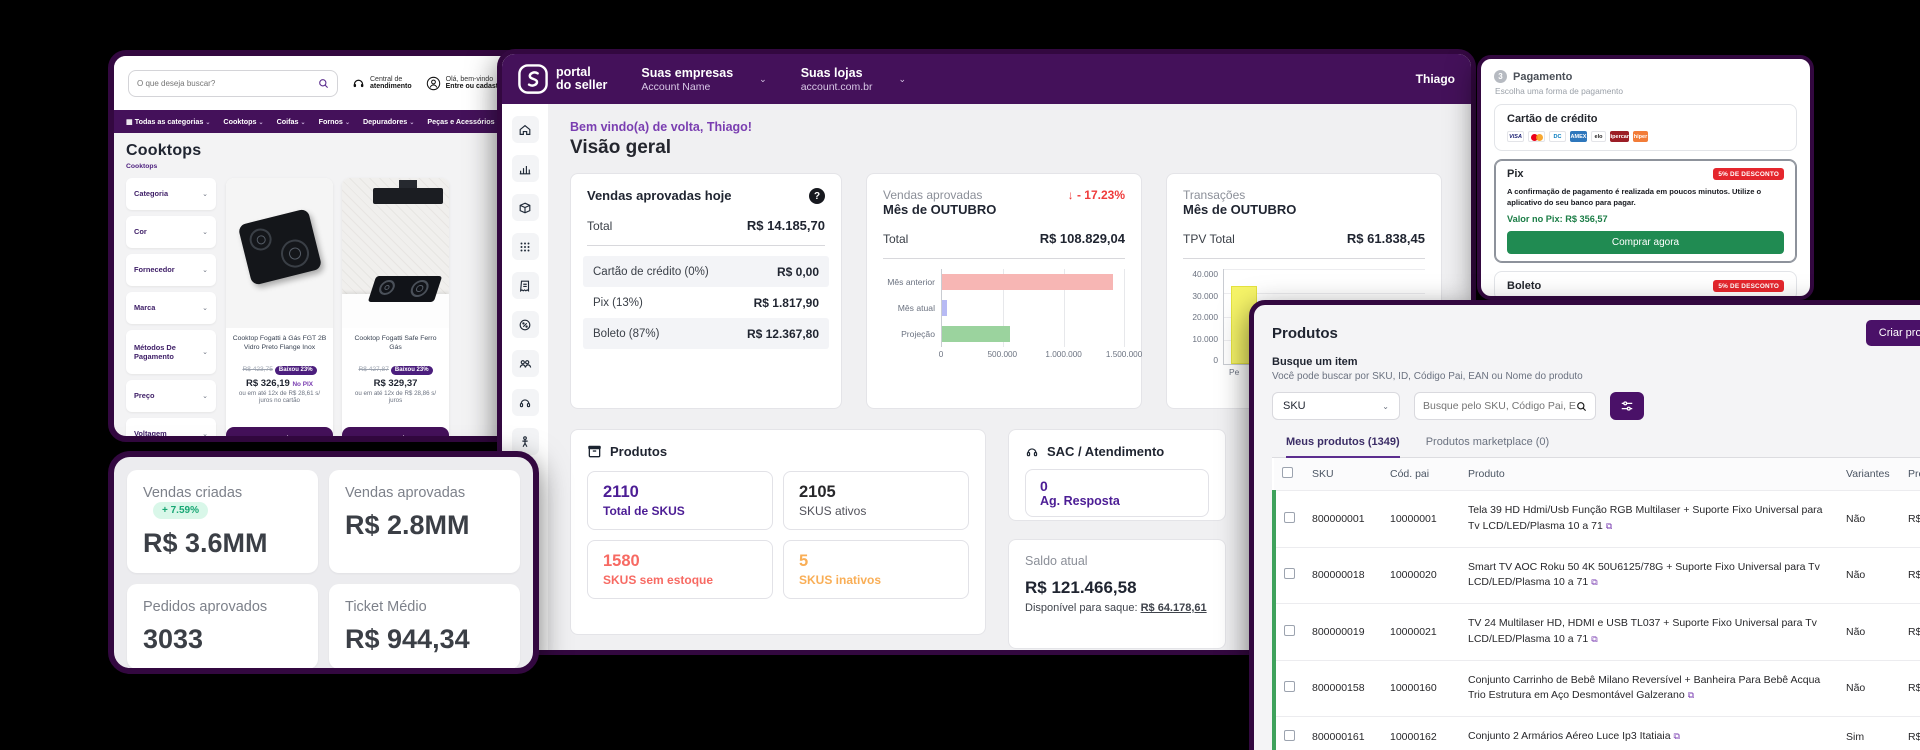 The width and height of the screenshot is (1920, 750). What do you see at coordinates (573, 71) in the screenshot?
I see `brand-line1: portal` at bounding box center [573, 71].